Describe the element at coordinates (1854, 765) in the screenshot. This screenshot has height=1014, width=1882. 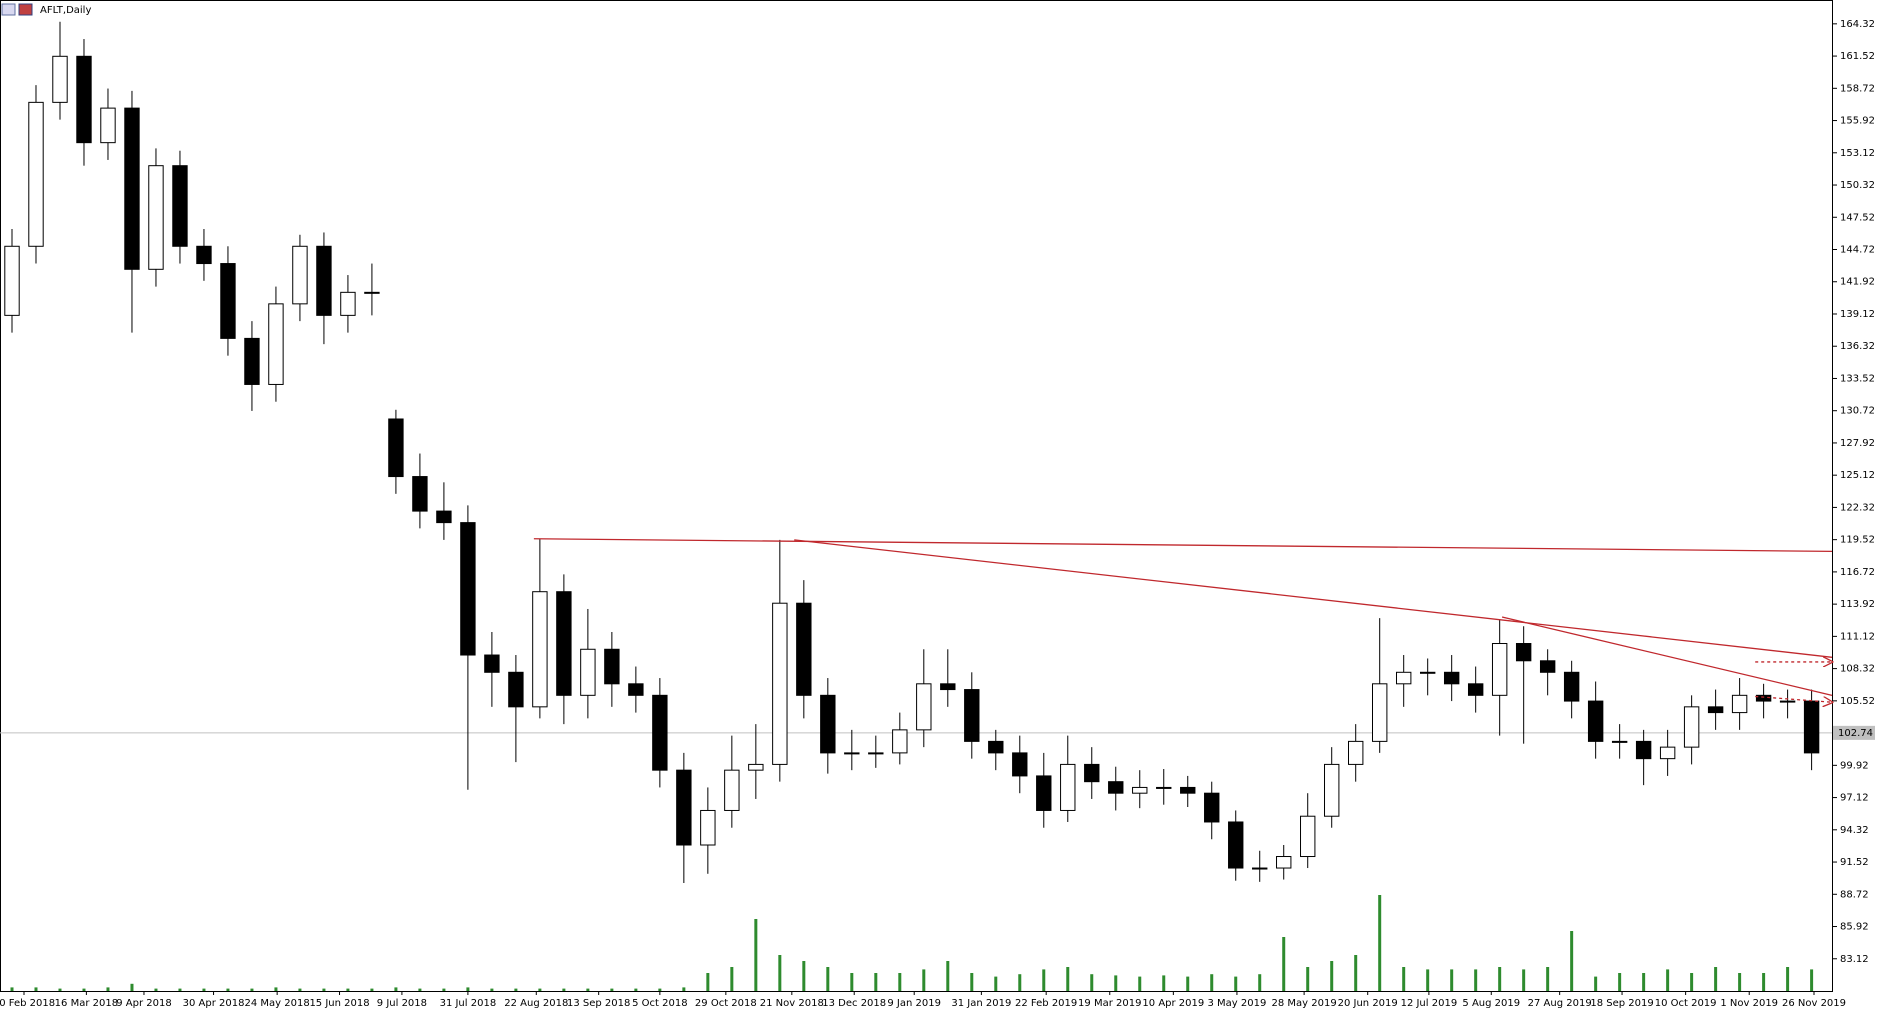
I see `y-tick-label: 99.92` at that location.